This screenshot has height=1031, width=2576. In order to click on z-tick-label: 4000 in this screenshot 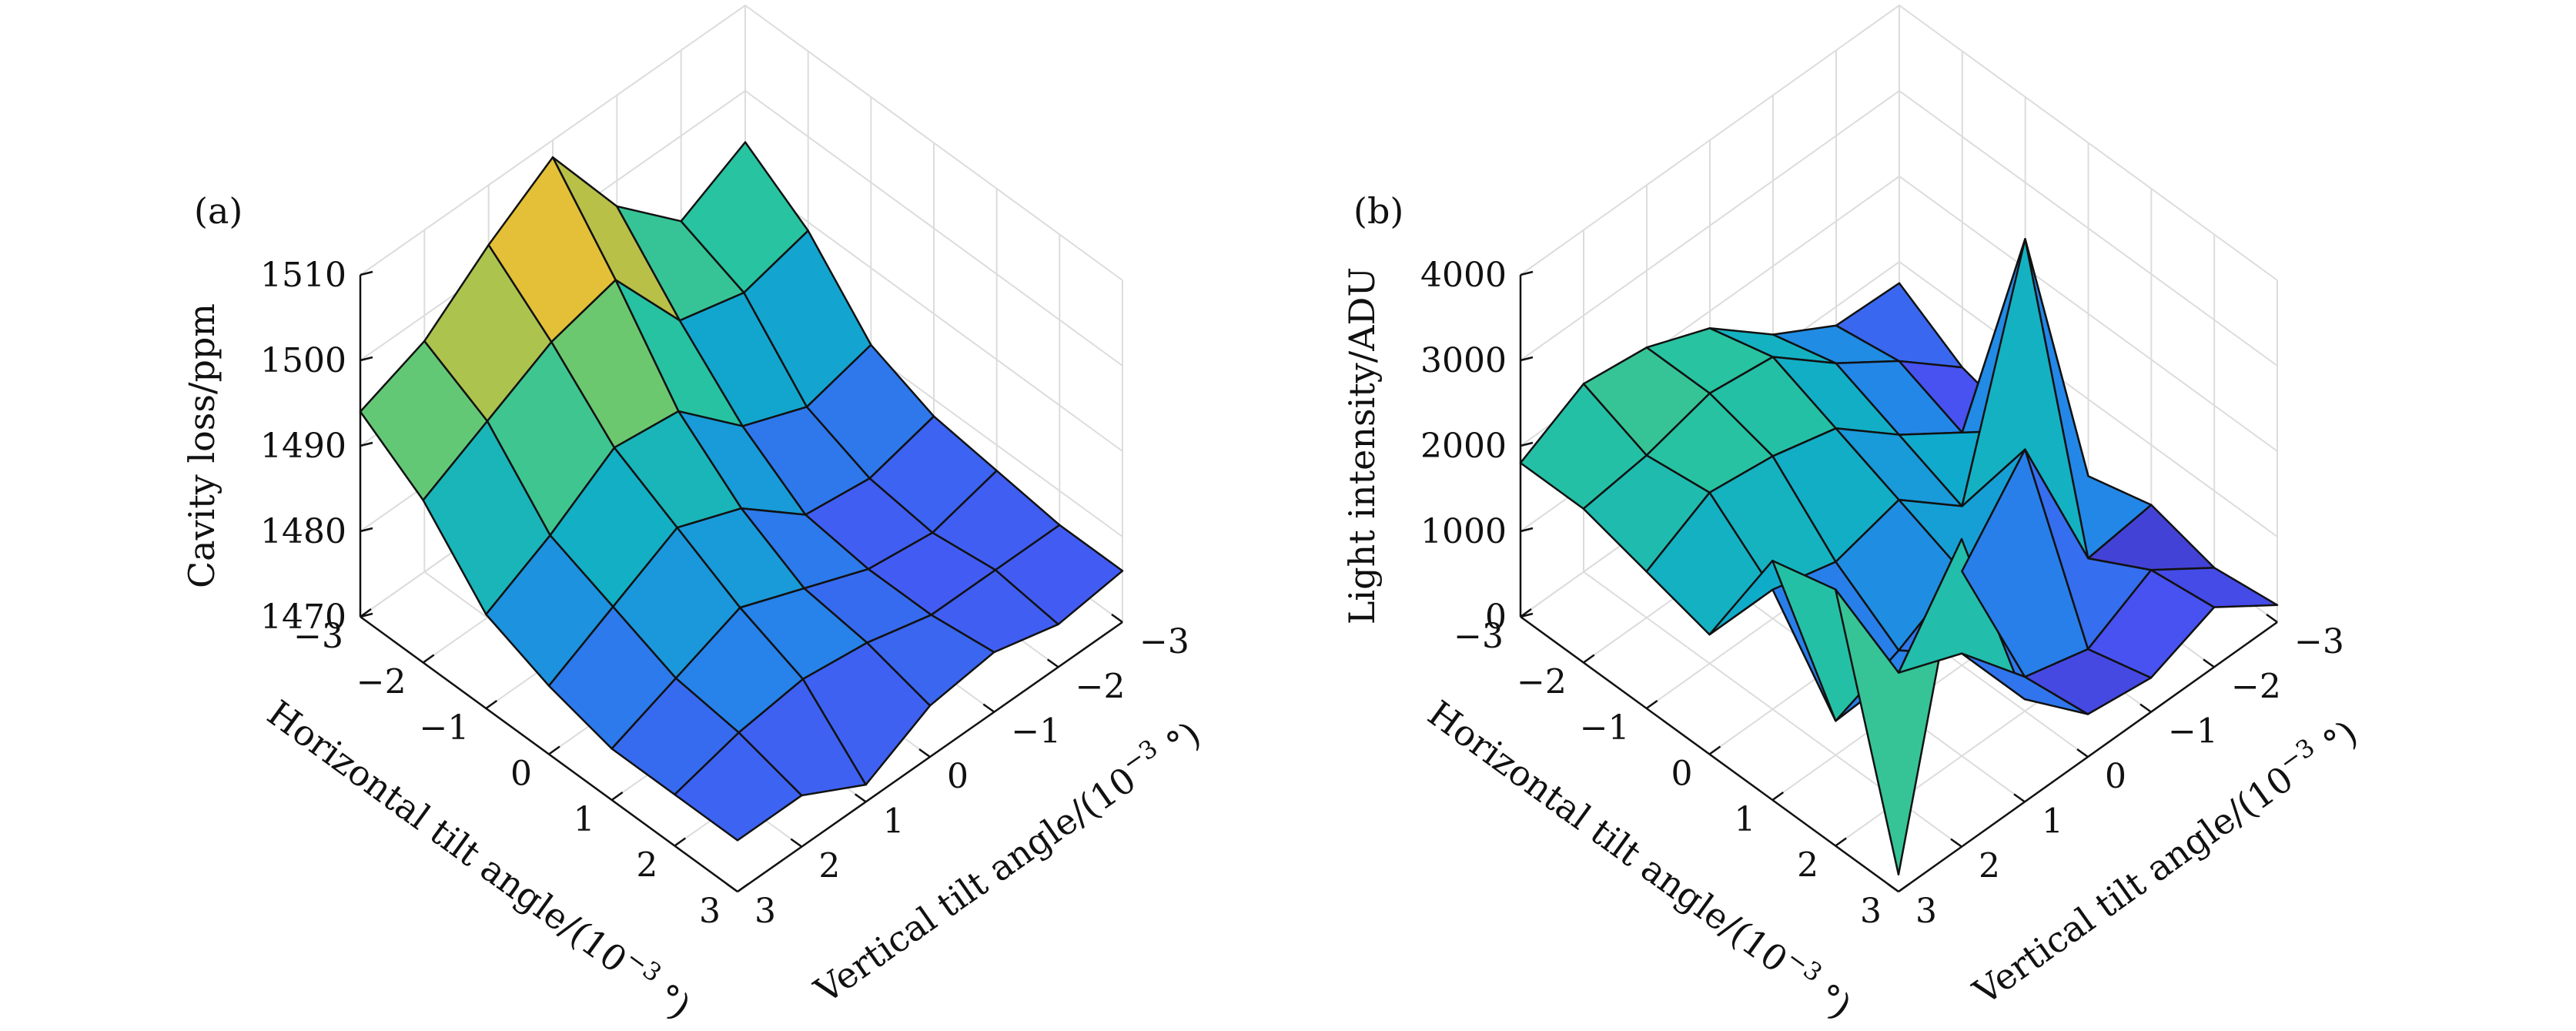, I will do `click(1464, 275)`.